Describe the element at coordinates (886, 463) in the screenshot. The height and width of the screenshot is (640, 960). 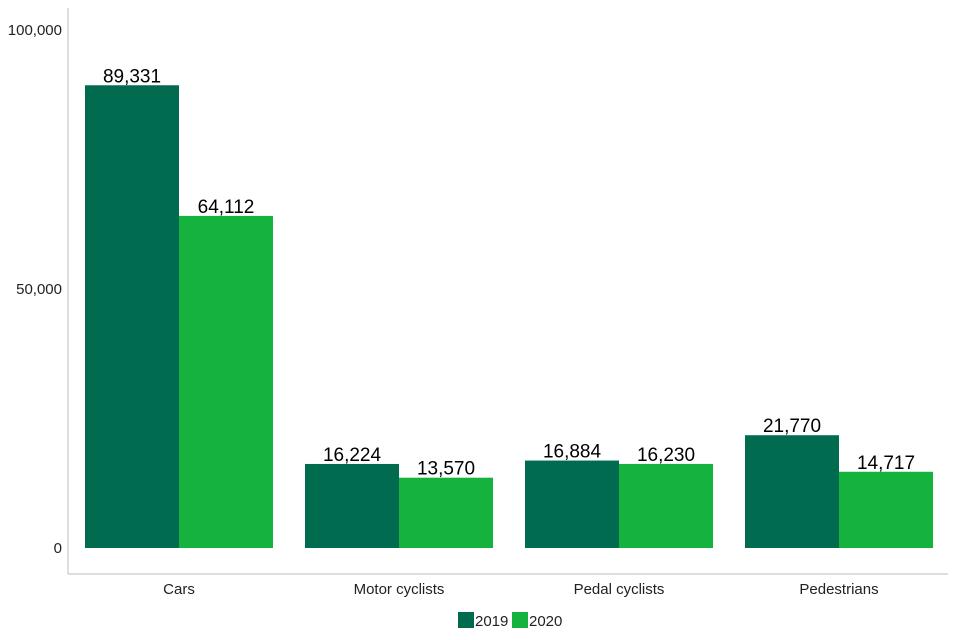
I see `data-label: 14,717` at that location.